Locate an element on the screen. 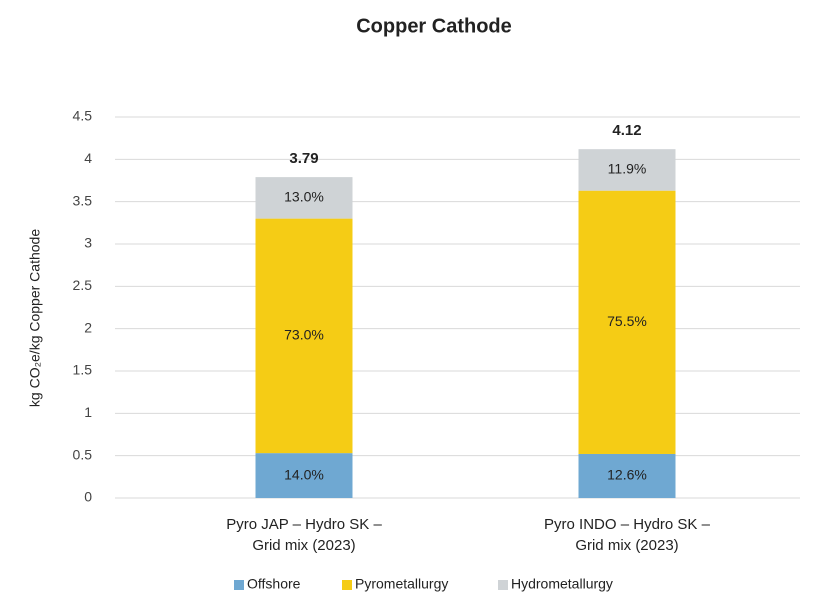  data-label: 13.0% is located at coordinates (304, 197).